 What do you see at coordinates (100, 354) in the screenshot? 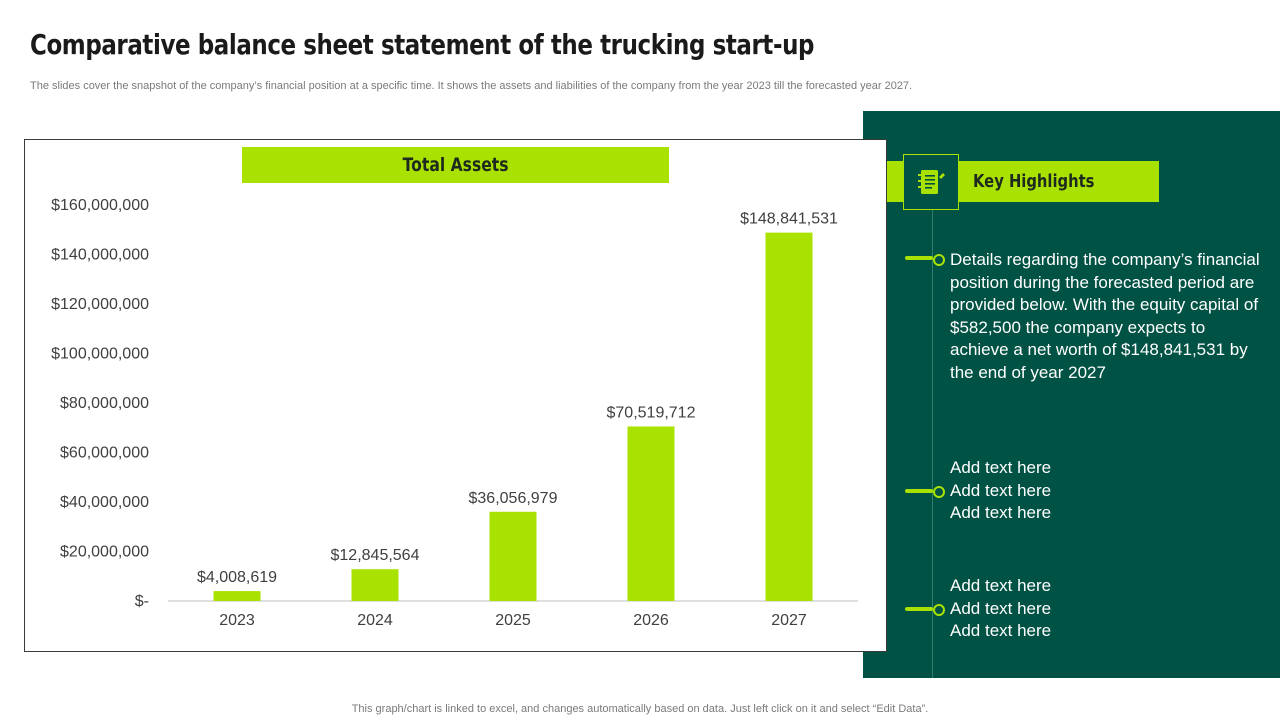
I see `y-tick-label: $100,000,000` at bounding box center [100, 354].